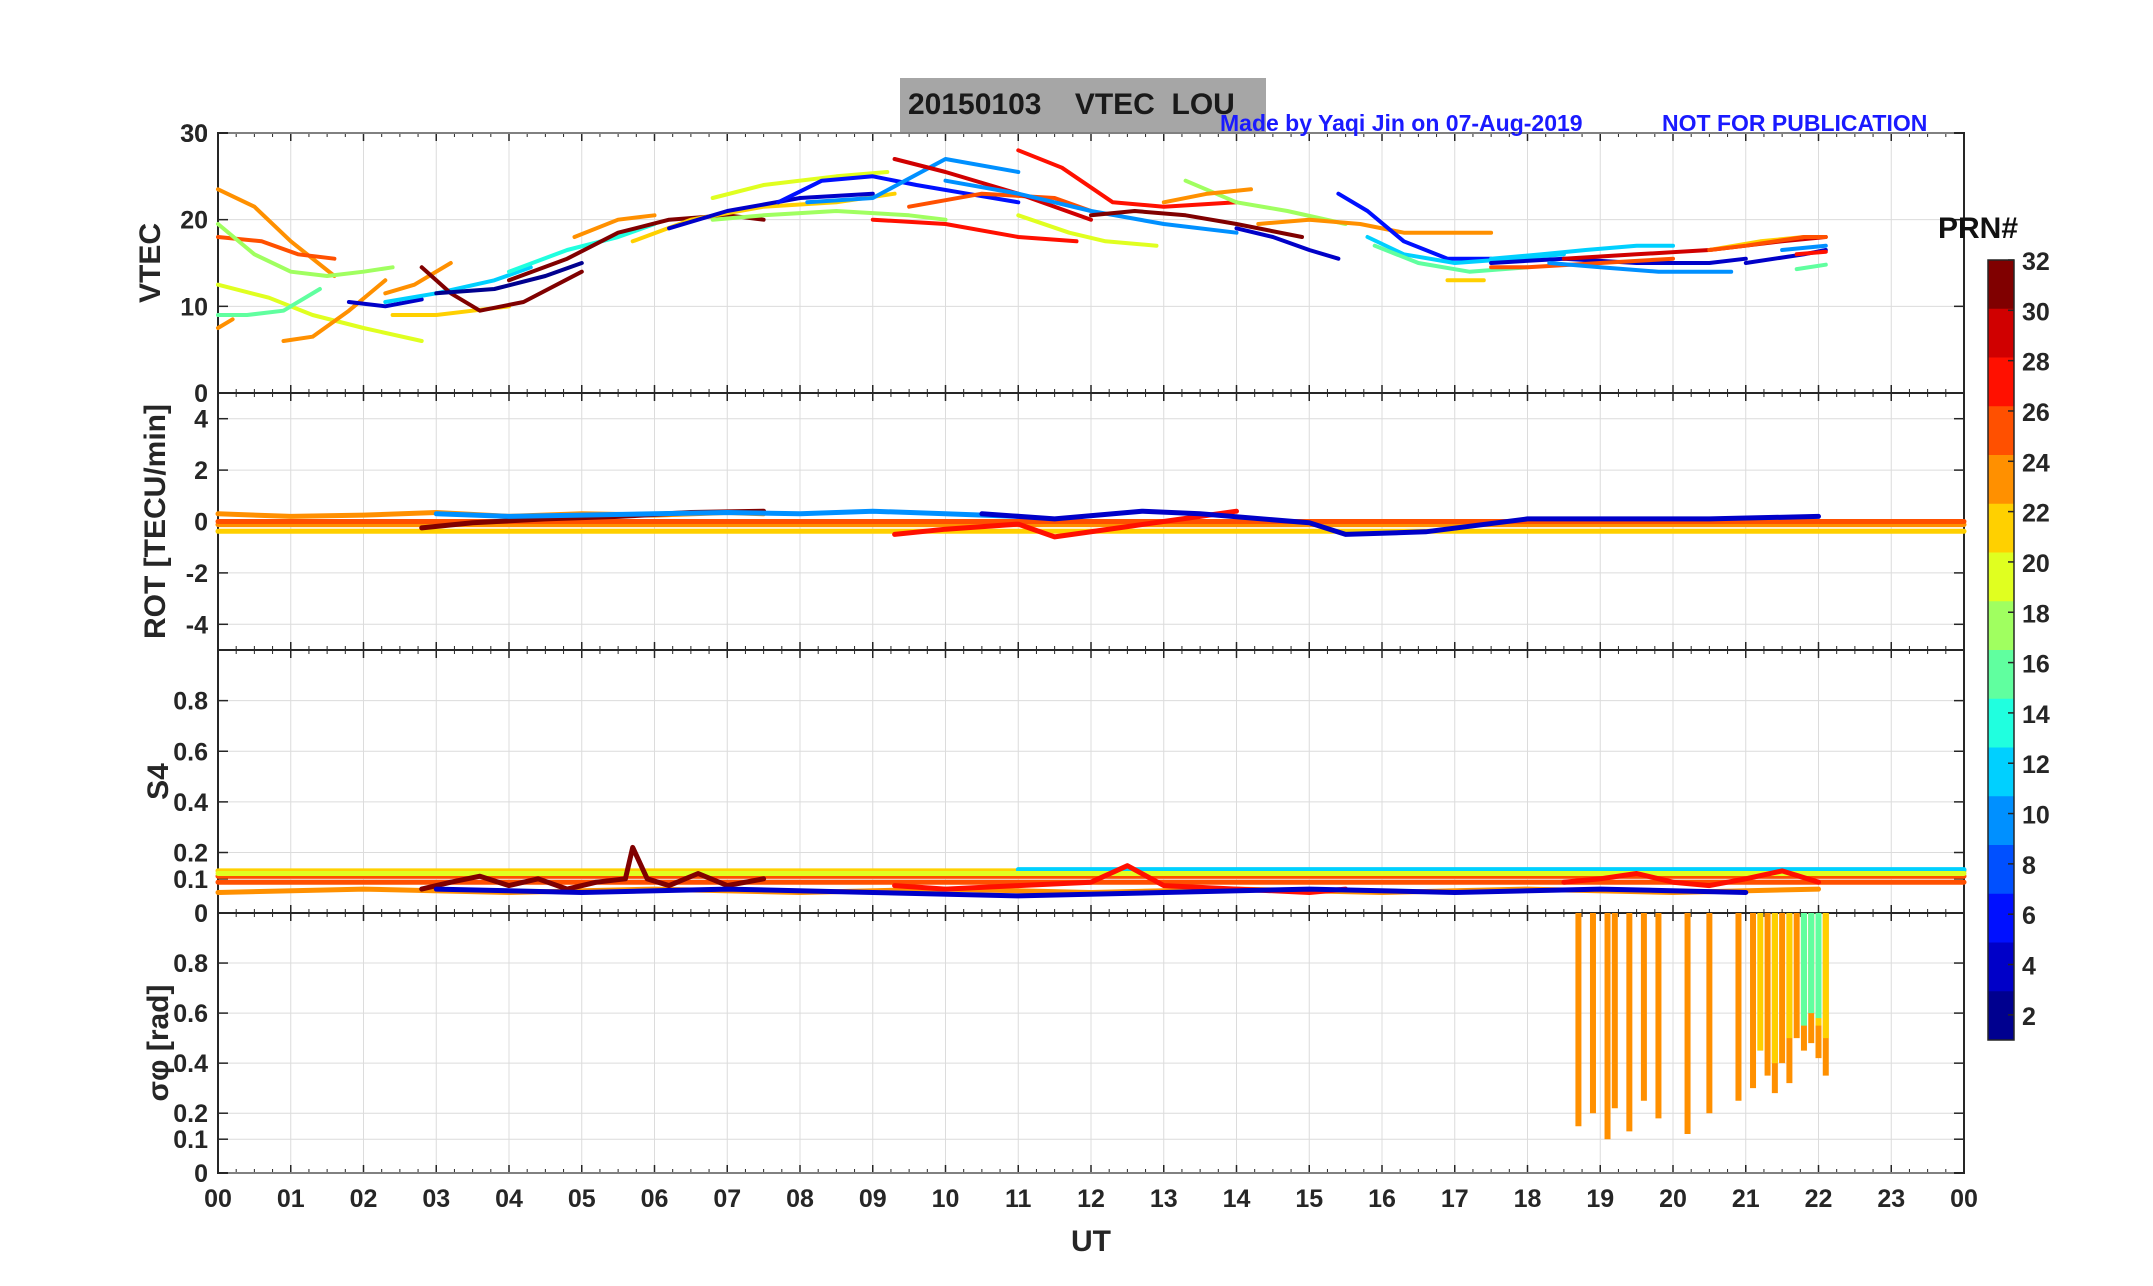  What do you see at coordinates (2036, 614) in the screenshot?
I see `colorbar-tick-label: 18` at bounding box center [2036, 614].